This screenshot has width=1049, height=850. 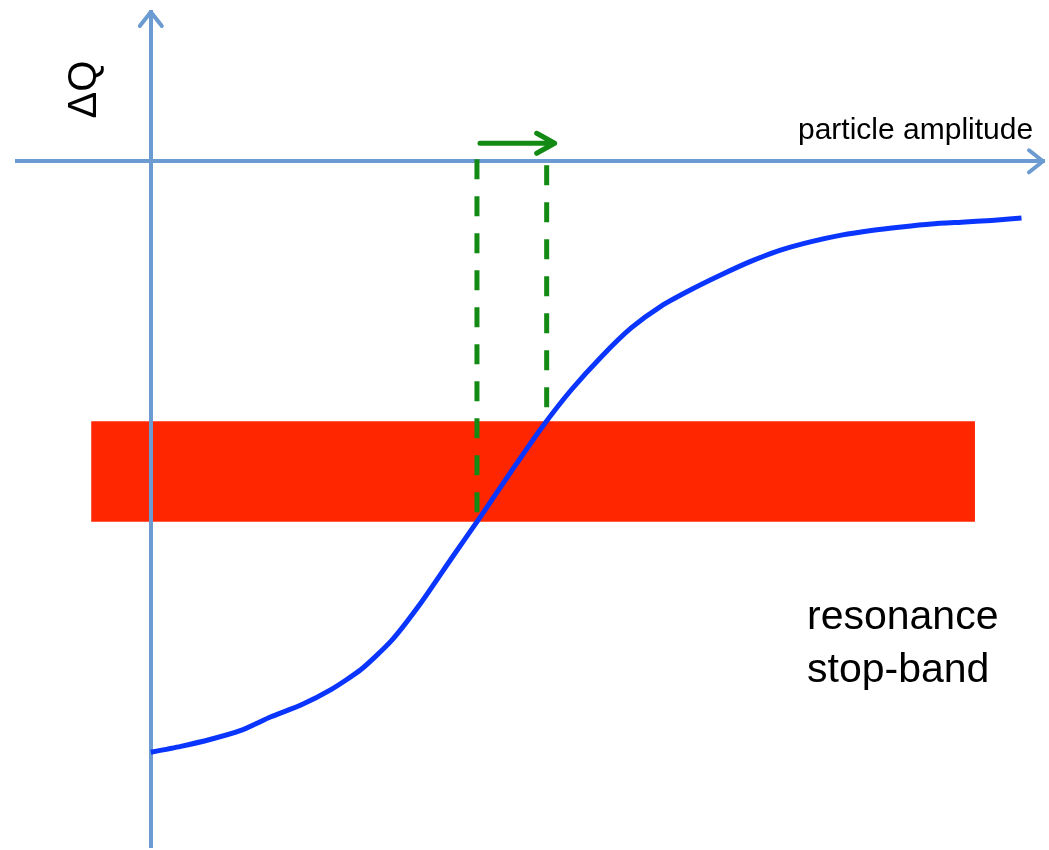 What do you see at coordinates (82, 89) in the screenshot?
I see `y-axis-title: ΔQ` at bounding box center [82, 89].